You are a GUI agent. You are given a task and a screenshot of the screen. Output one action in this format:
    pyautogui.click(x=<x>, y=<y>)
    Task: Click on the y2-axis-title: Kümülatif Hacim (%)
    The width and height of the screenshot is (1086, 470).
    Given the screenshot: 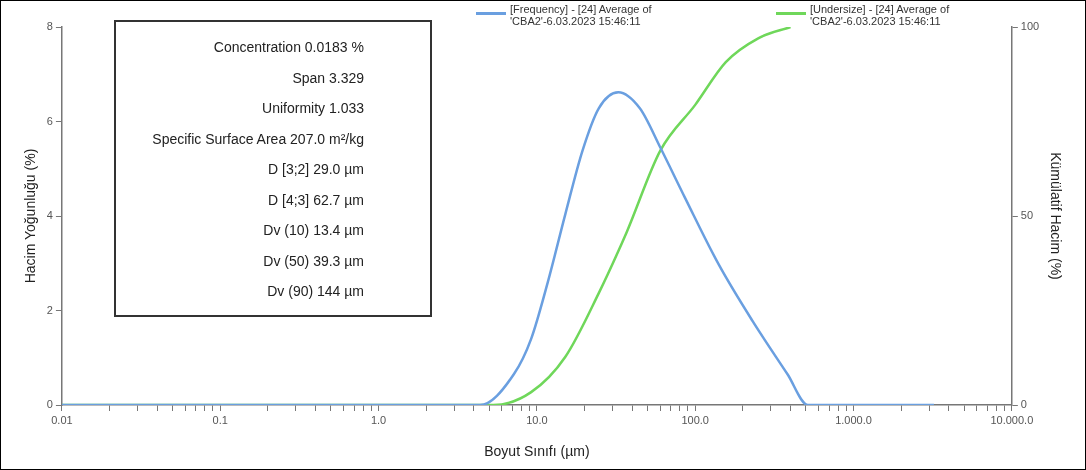 What is the action you would take?
    pyautogui.click(x=1055, y=216)
    